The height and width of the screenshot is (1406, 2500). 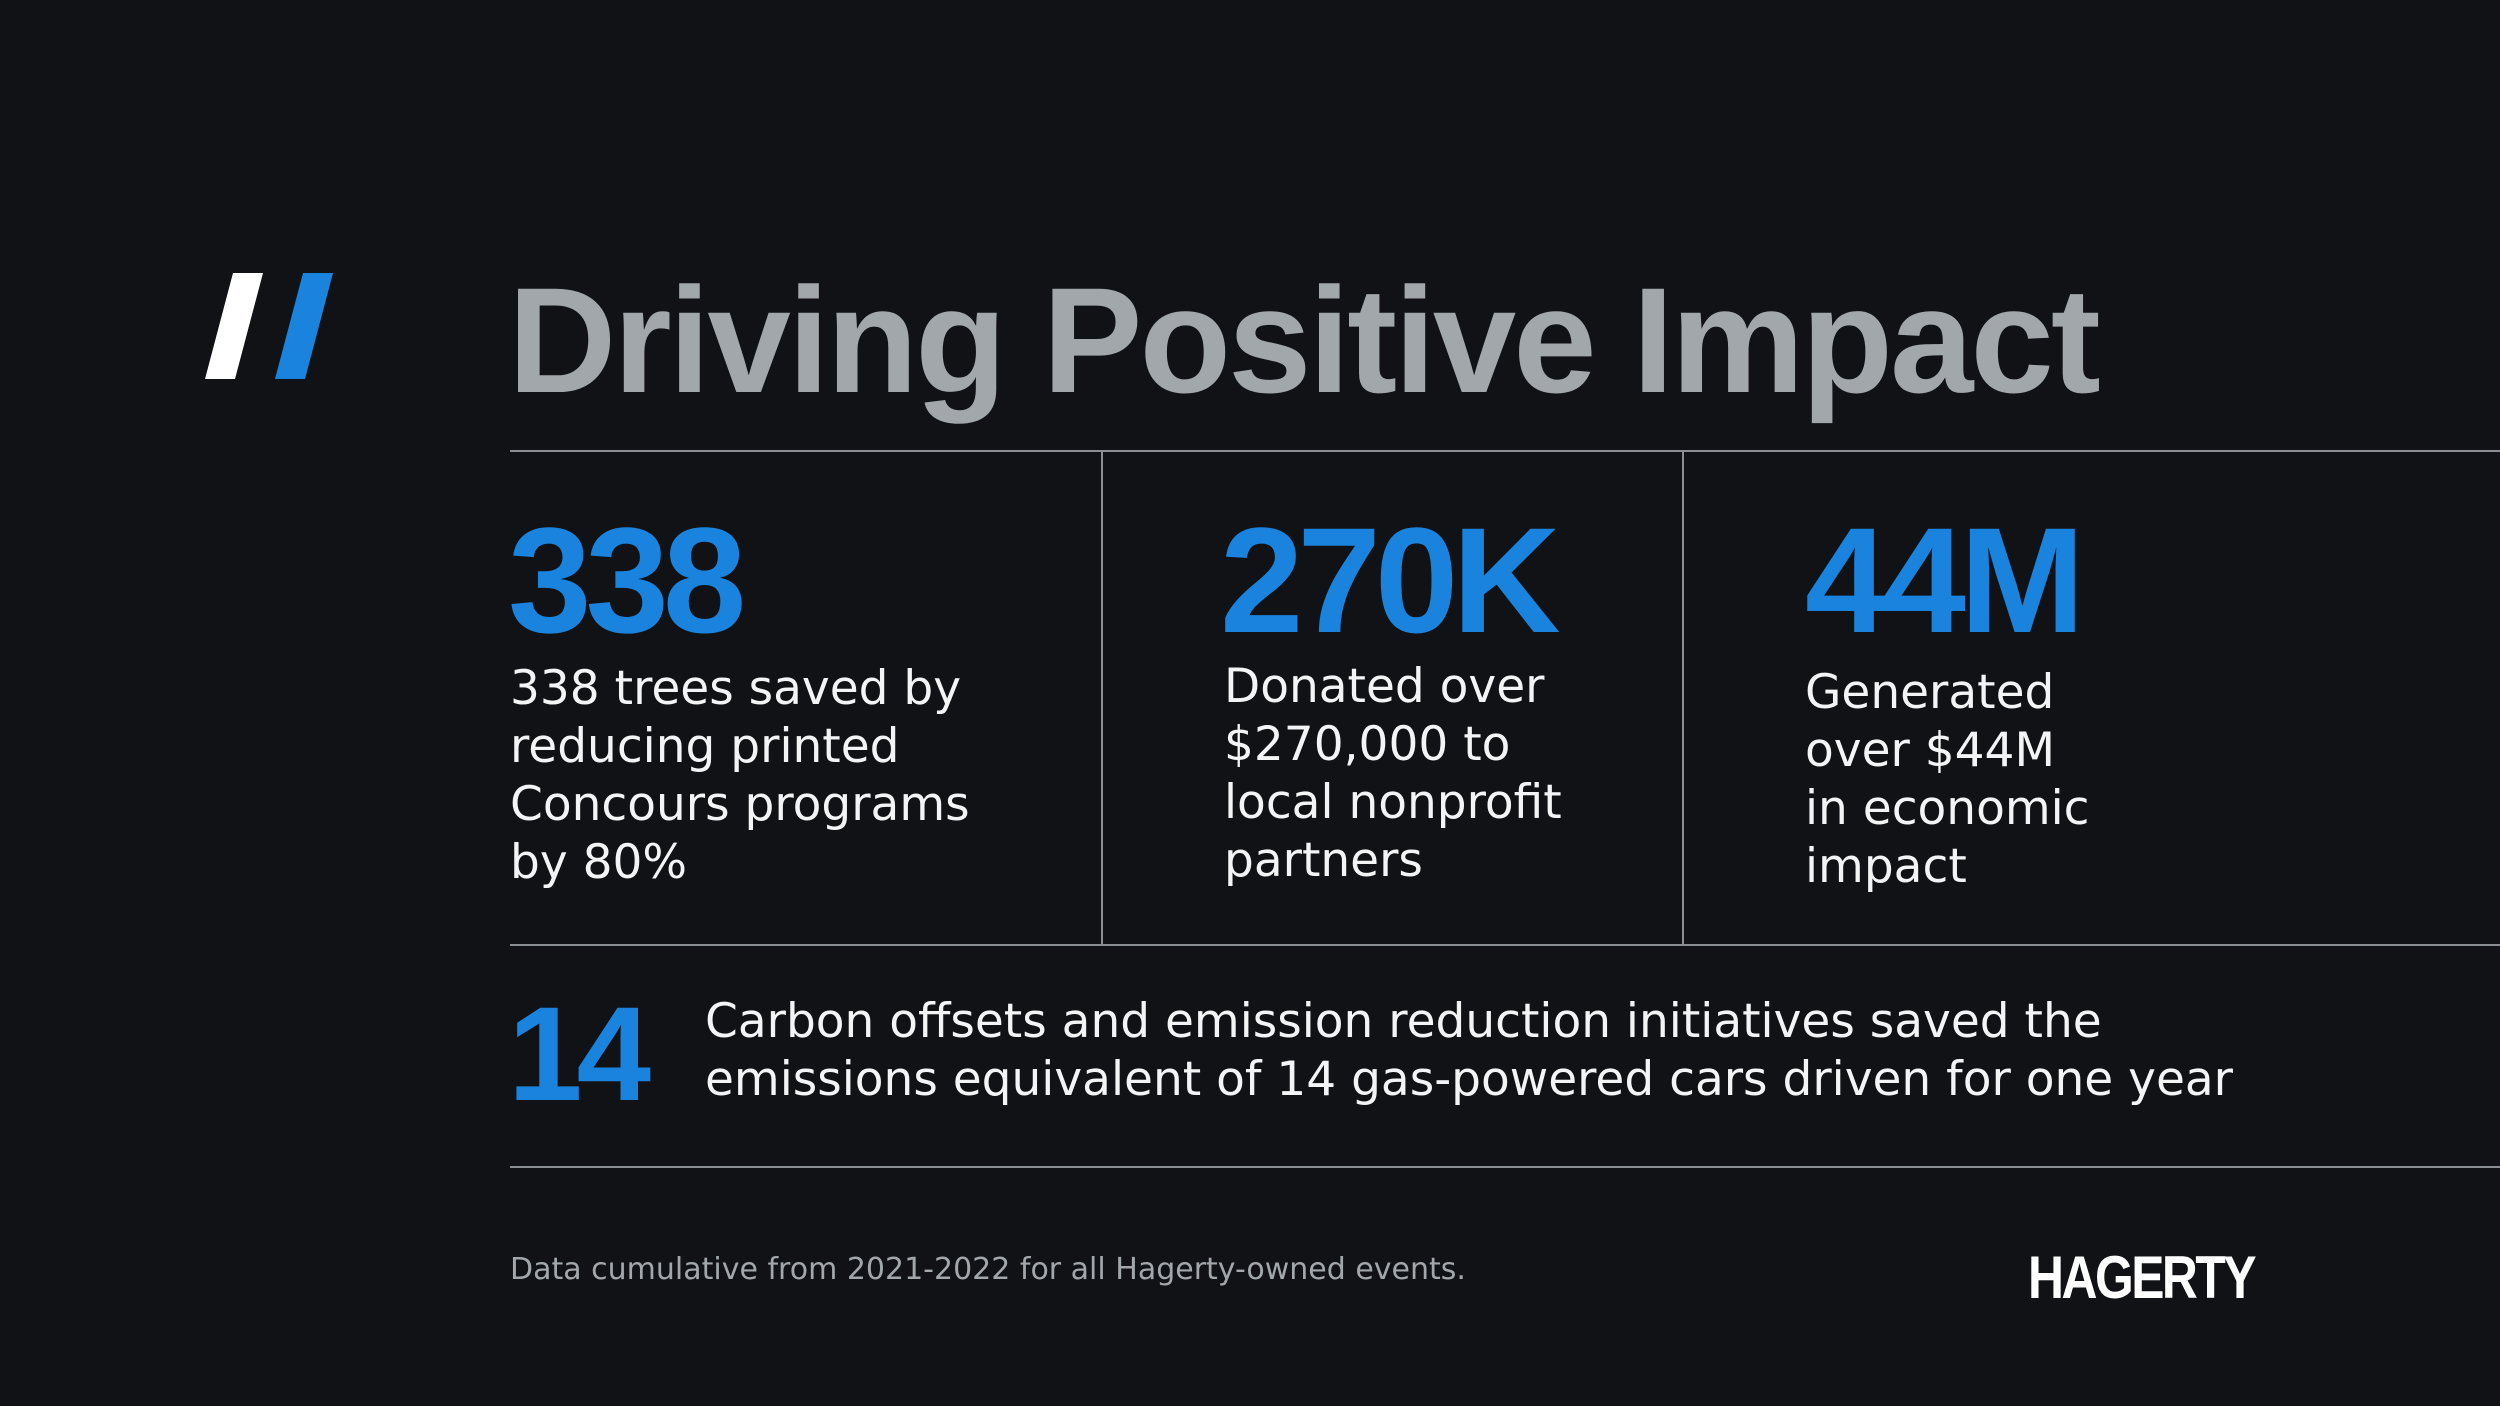 I want to click on stat-number-donations: 270K, so click(x=1390, y=580).